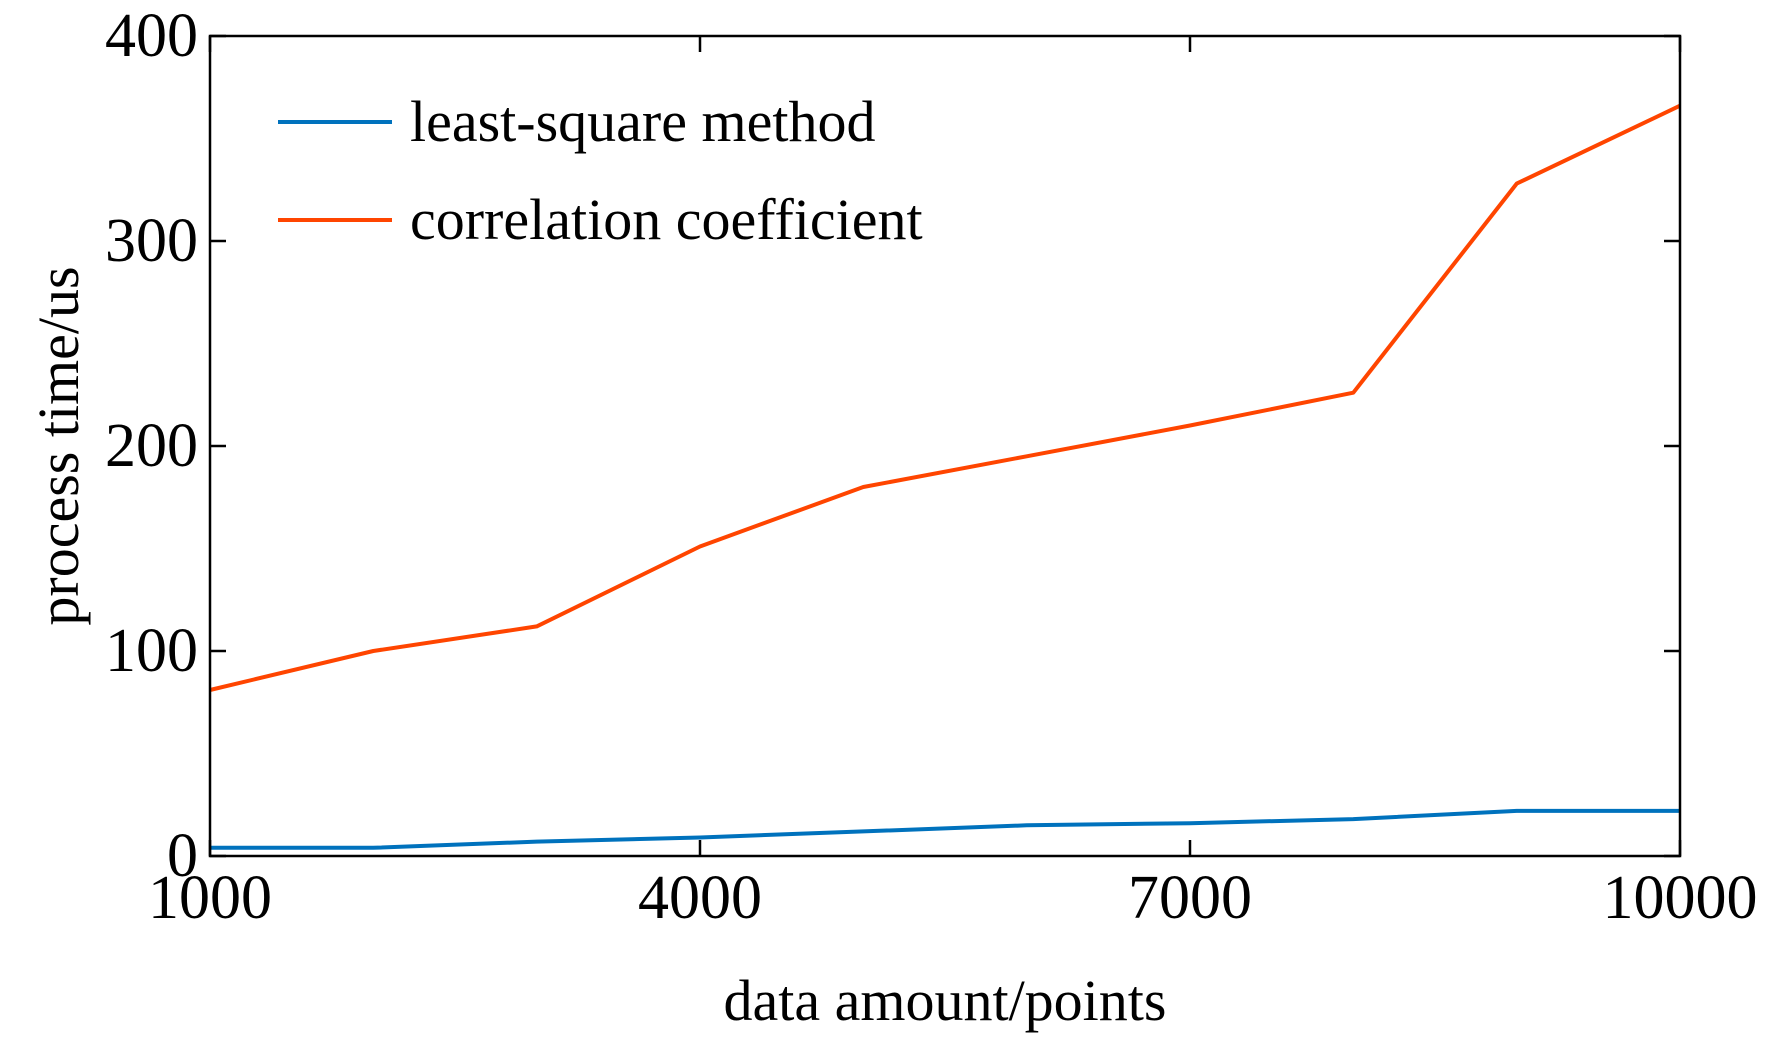 Image resolution: width=1786 pixels, height=1059 pixels. Describe the element at coordinates (151, 651) in the screenshot. I see `y-tick-label: 100` at that location.